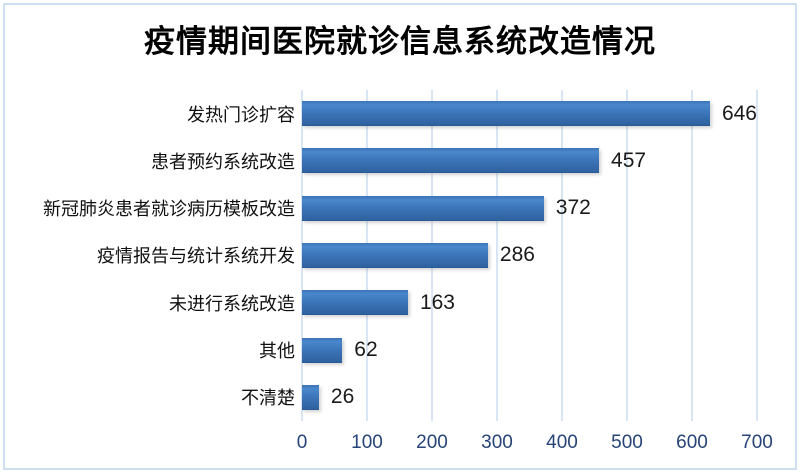 The width and height of the screenshot is (800, 473). I want to click on category-label: 不清楚, so click(268, 398).